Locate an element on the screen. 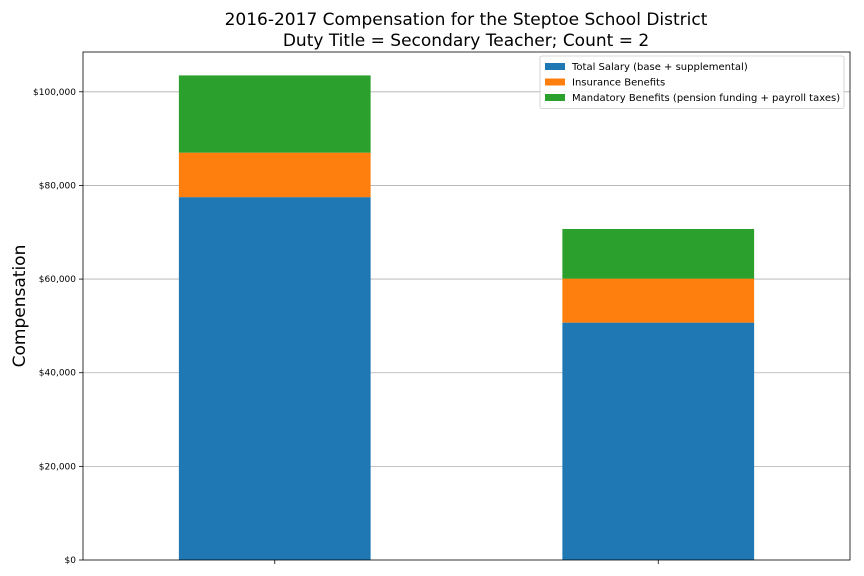 The width and height of the screenshot is (864, 576). y-tick-label: $20,000 is located at coordinates (57, 467).